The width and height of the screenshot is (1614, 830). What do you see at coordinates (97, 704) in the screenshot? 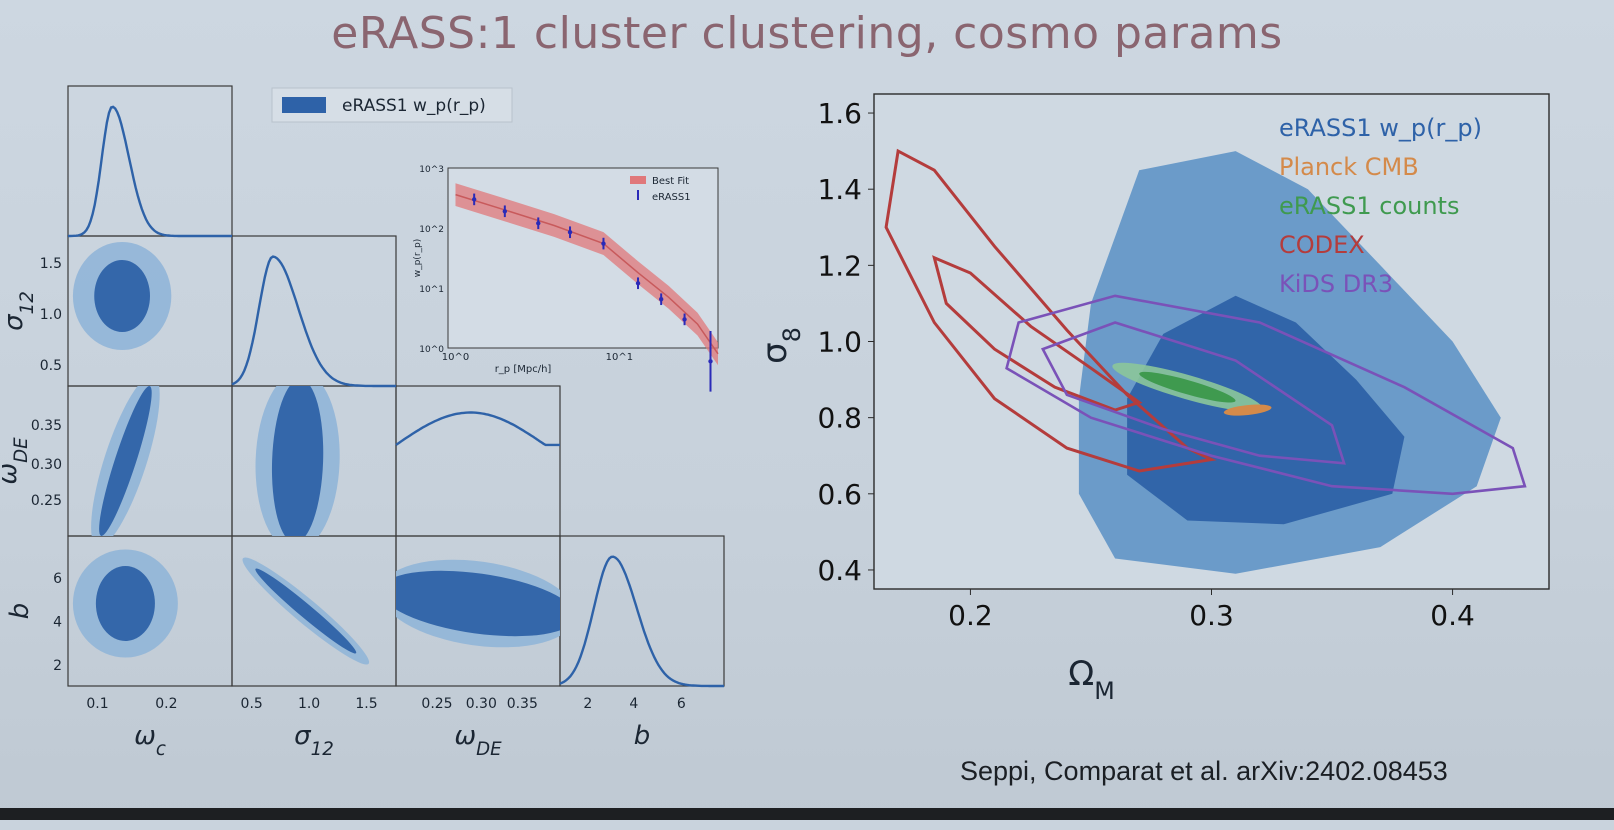
I see `xtick-0-0: 0.1` at bounding box center [97, 704].